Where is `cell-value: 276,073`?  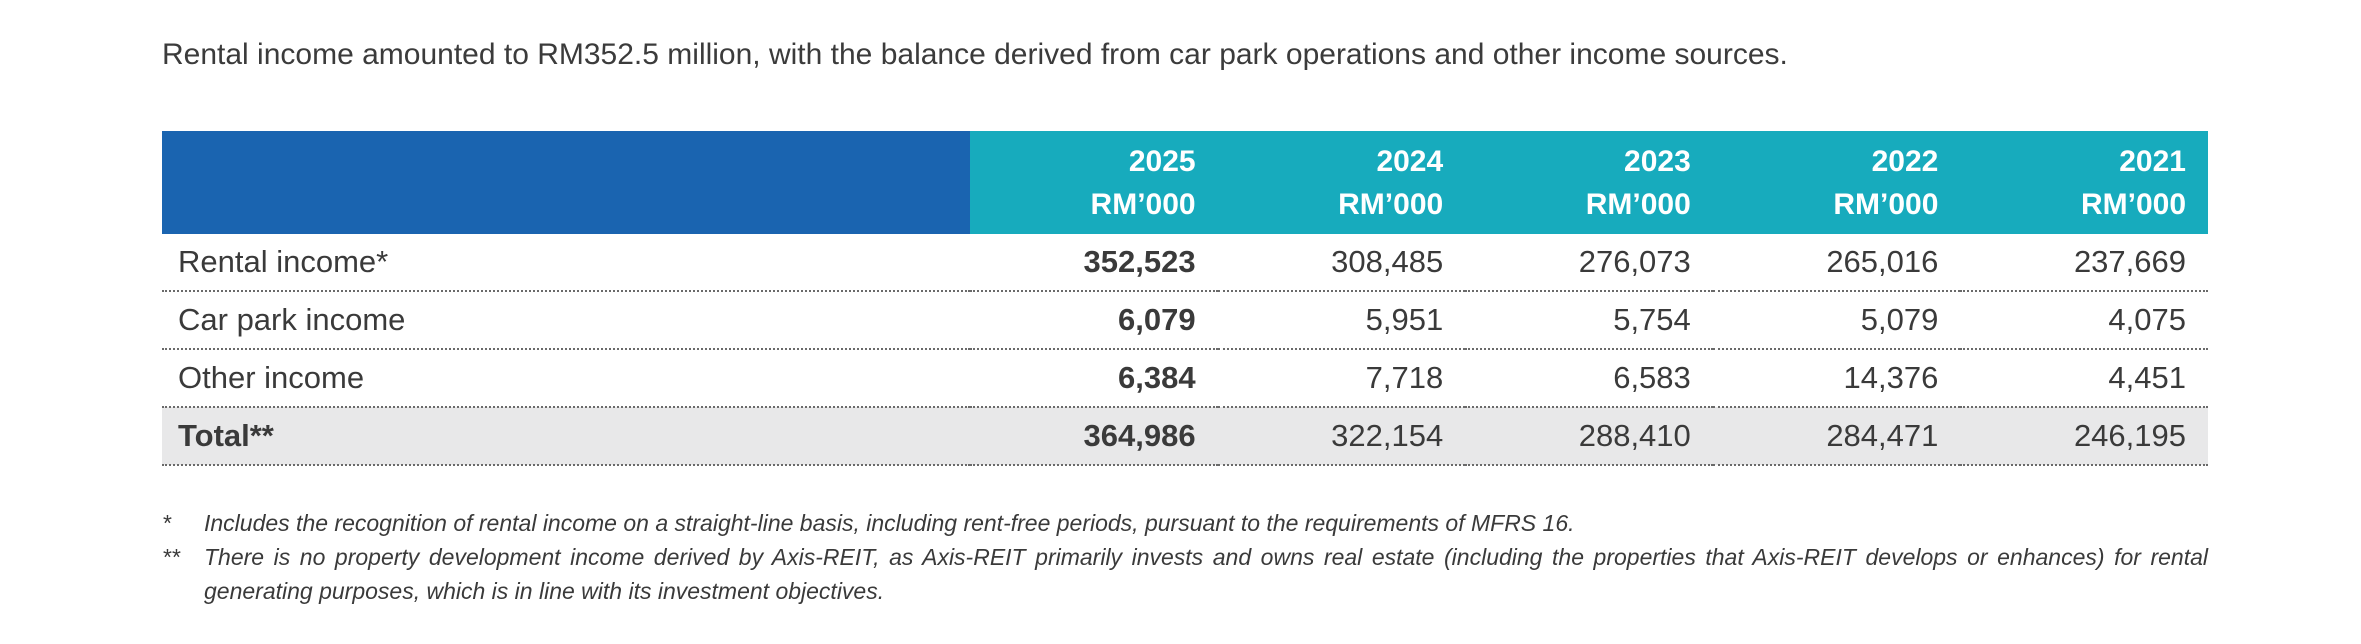
cell-value: 276,073 is located at coordinates (1589, 263).